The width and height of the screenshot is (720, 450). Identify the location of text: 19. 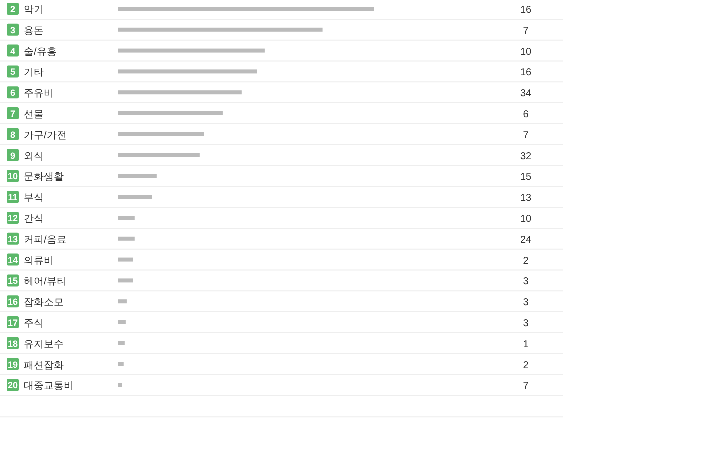
(13, 365).